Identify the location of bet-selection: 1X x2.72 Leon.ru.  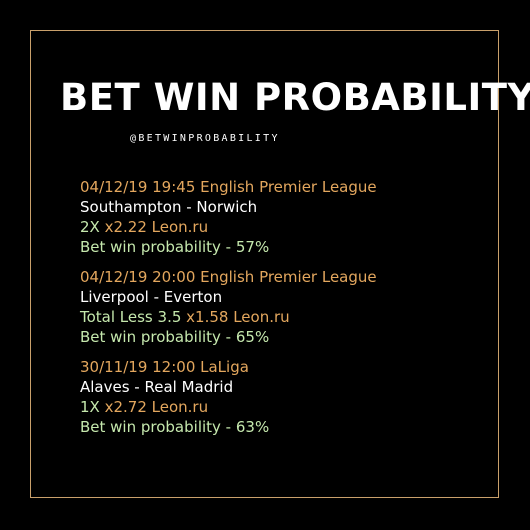
(280, 407).